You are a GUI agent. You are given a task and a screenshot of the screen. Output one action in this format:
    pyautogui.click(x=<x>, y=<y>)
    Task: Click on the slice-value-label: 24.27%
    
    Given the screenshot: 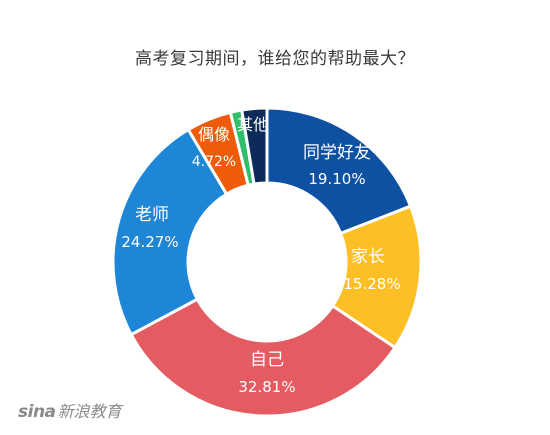 What is the action you would take?
    pyautogui.click(x=149, y=242)
    